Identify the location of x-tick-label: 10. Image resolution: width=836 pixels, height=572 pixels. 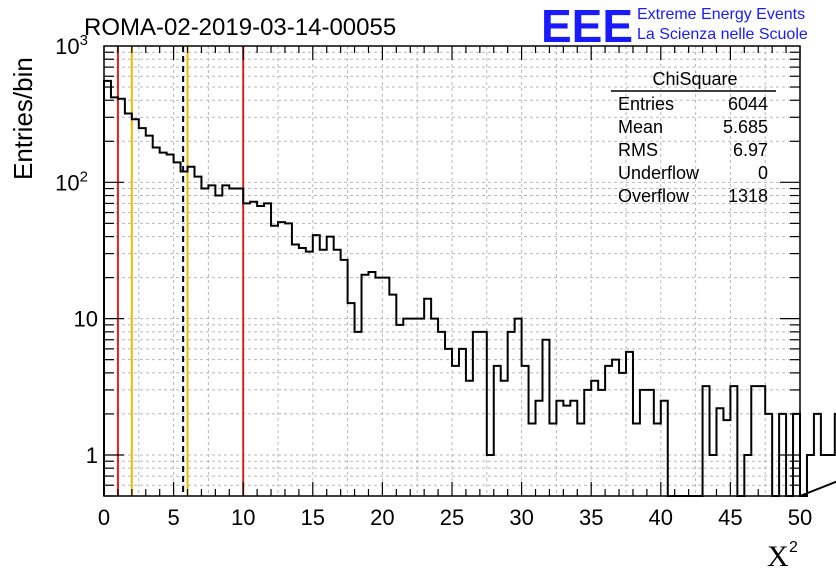
(243, 517).